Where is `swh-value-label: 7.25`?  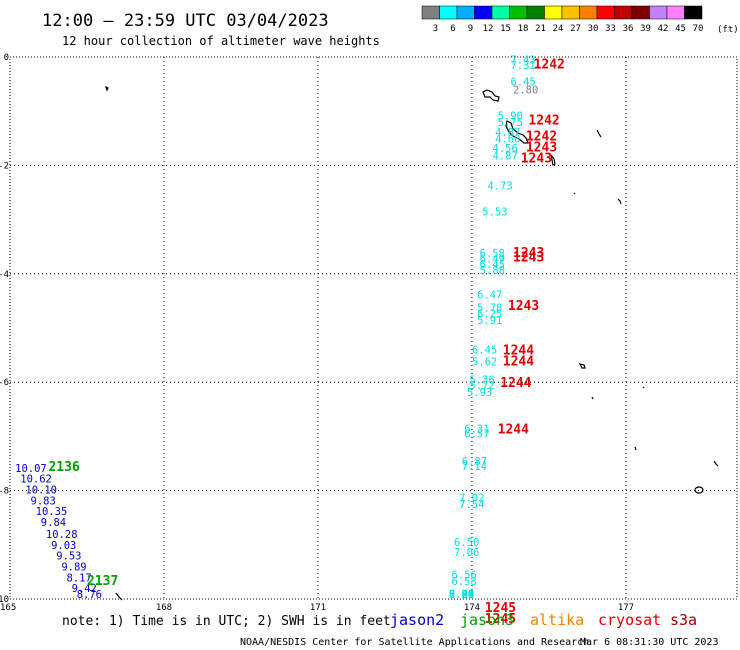 swh-value-label: 7.25 is located at coordinates (461, 595).